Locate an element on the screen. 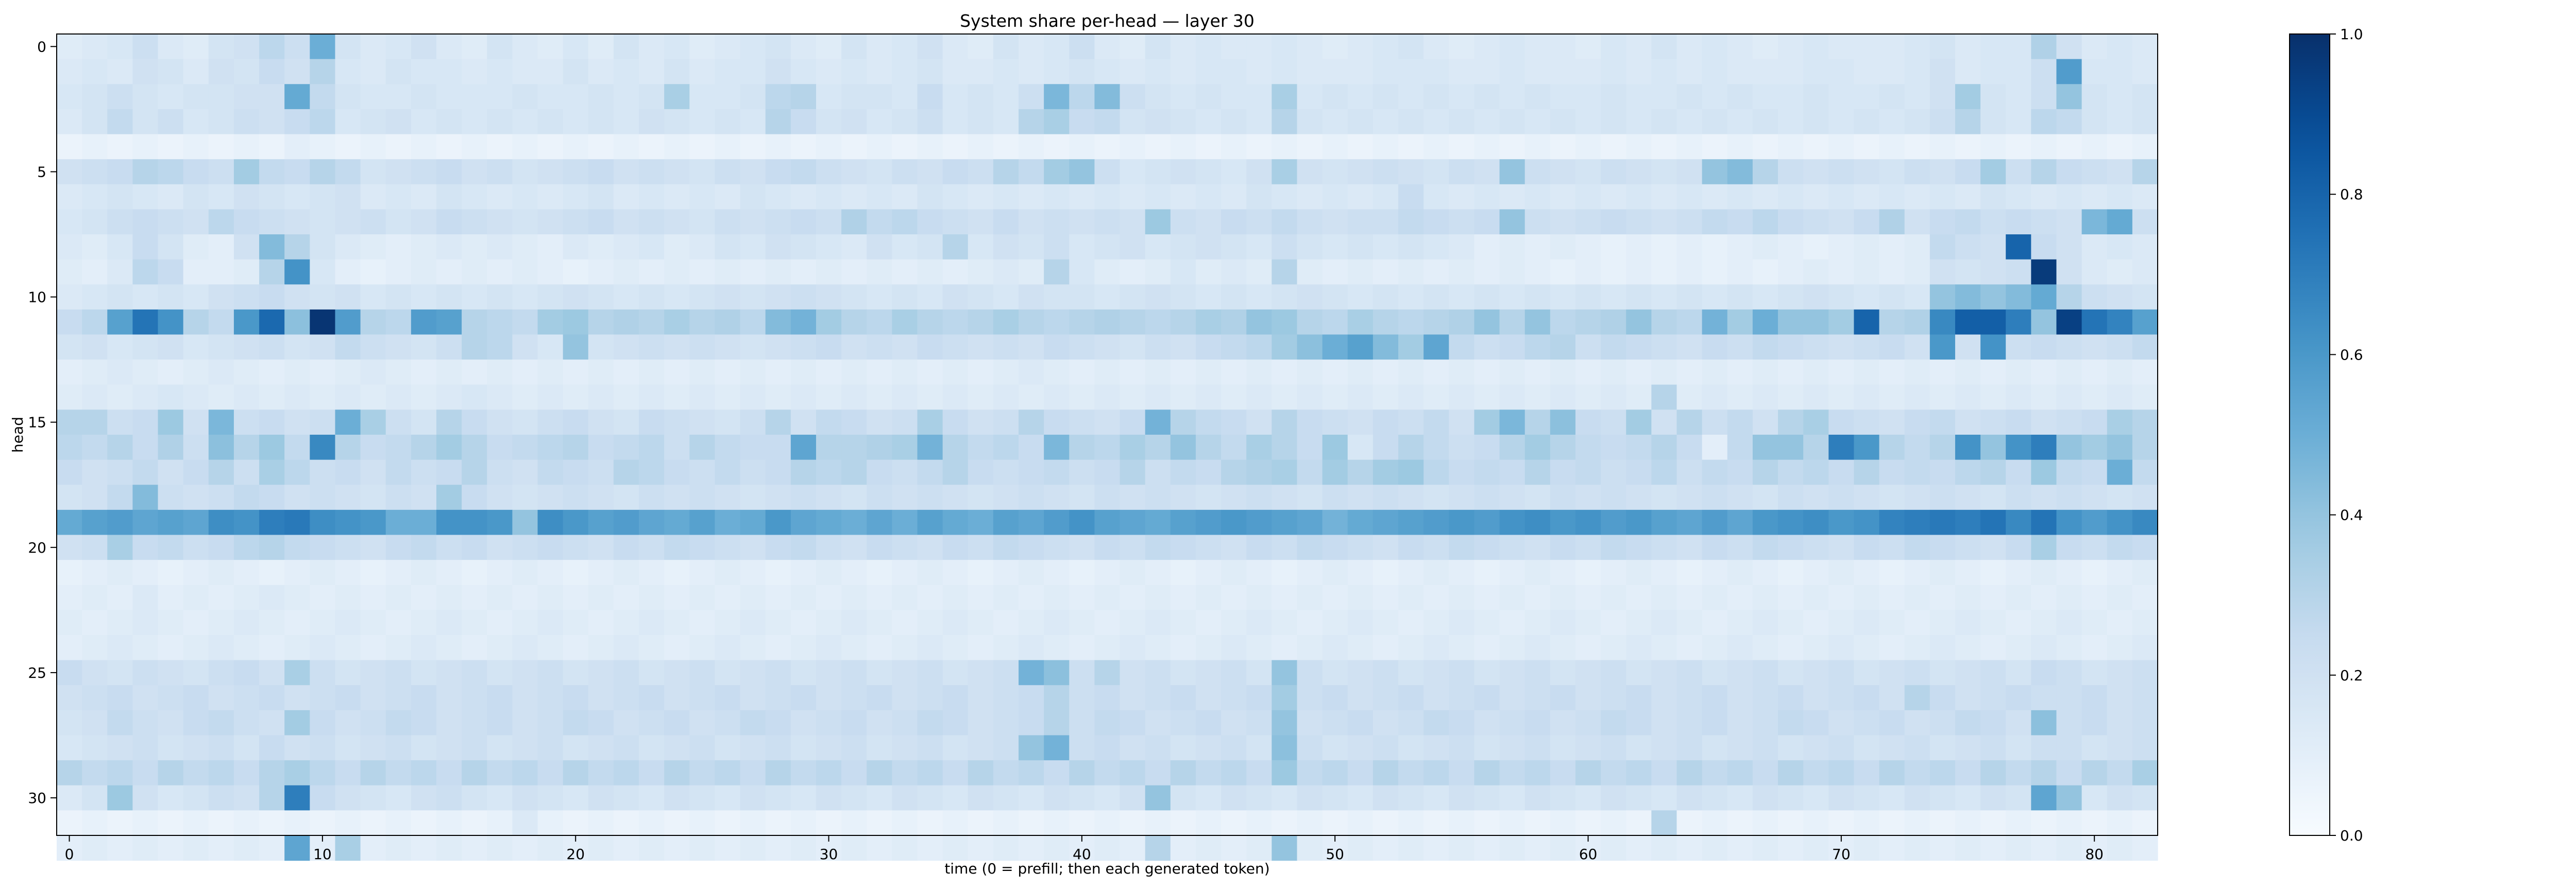 This screenshot has height=890, width=2576. colorbar-tick-label: 0.8 is located at coordinates (2351, 194).